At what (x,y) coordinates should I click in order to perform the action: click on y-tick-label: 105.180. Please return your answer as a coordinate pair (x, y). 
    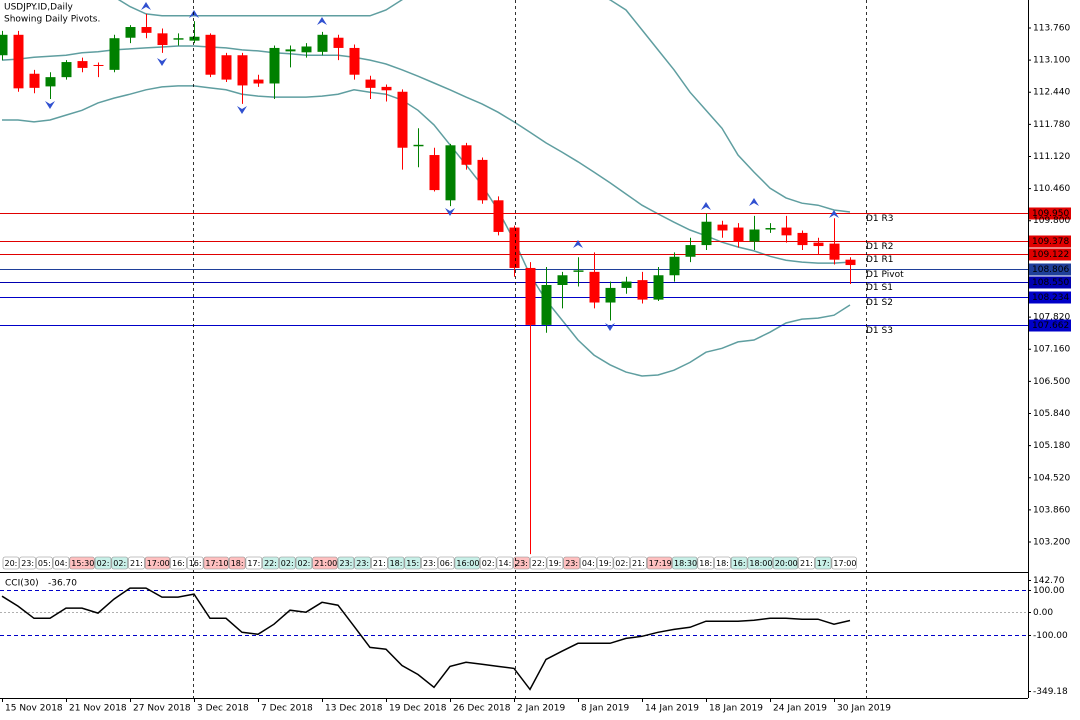
    Looking at the image, I should click on (1051, 446).